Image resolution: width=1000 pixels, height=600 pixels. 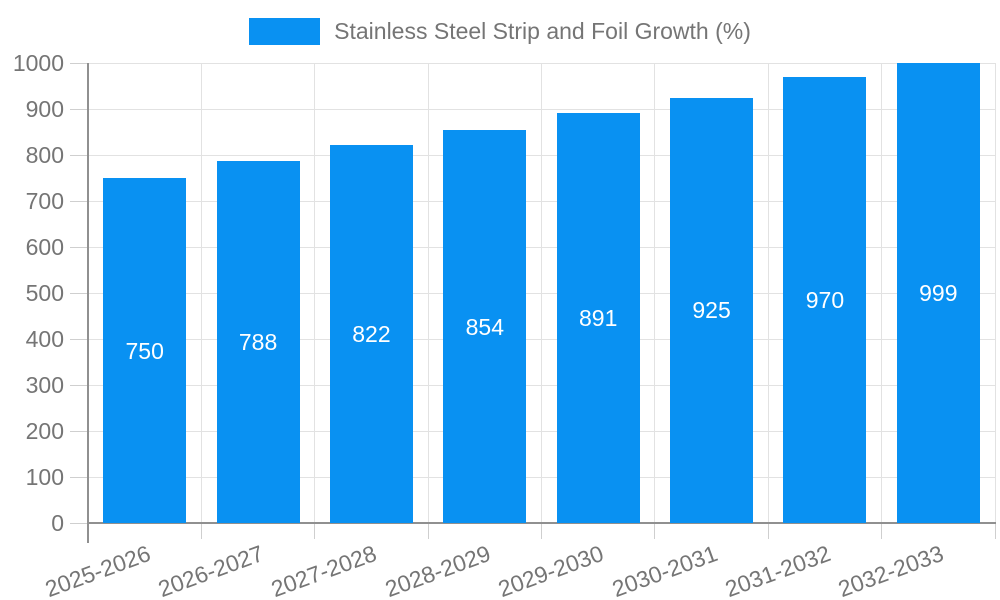 I want to click on bar-value-label: 970, so click(x=825, y=299).